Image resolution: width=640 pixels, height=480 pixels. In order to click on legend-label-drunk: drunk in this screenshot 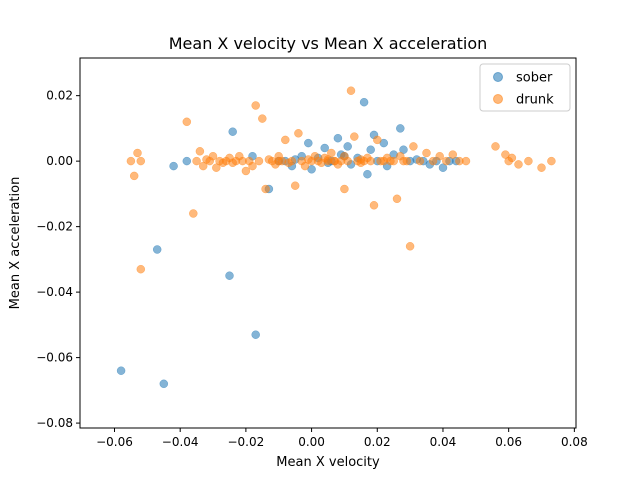, I will do `click(535, 100)`.